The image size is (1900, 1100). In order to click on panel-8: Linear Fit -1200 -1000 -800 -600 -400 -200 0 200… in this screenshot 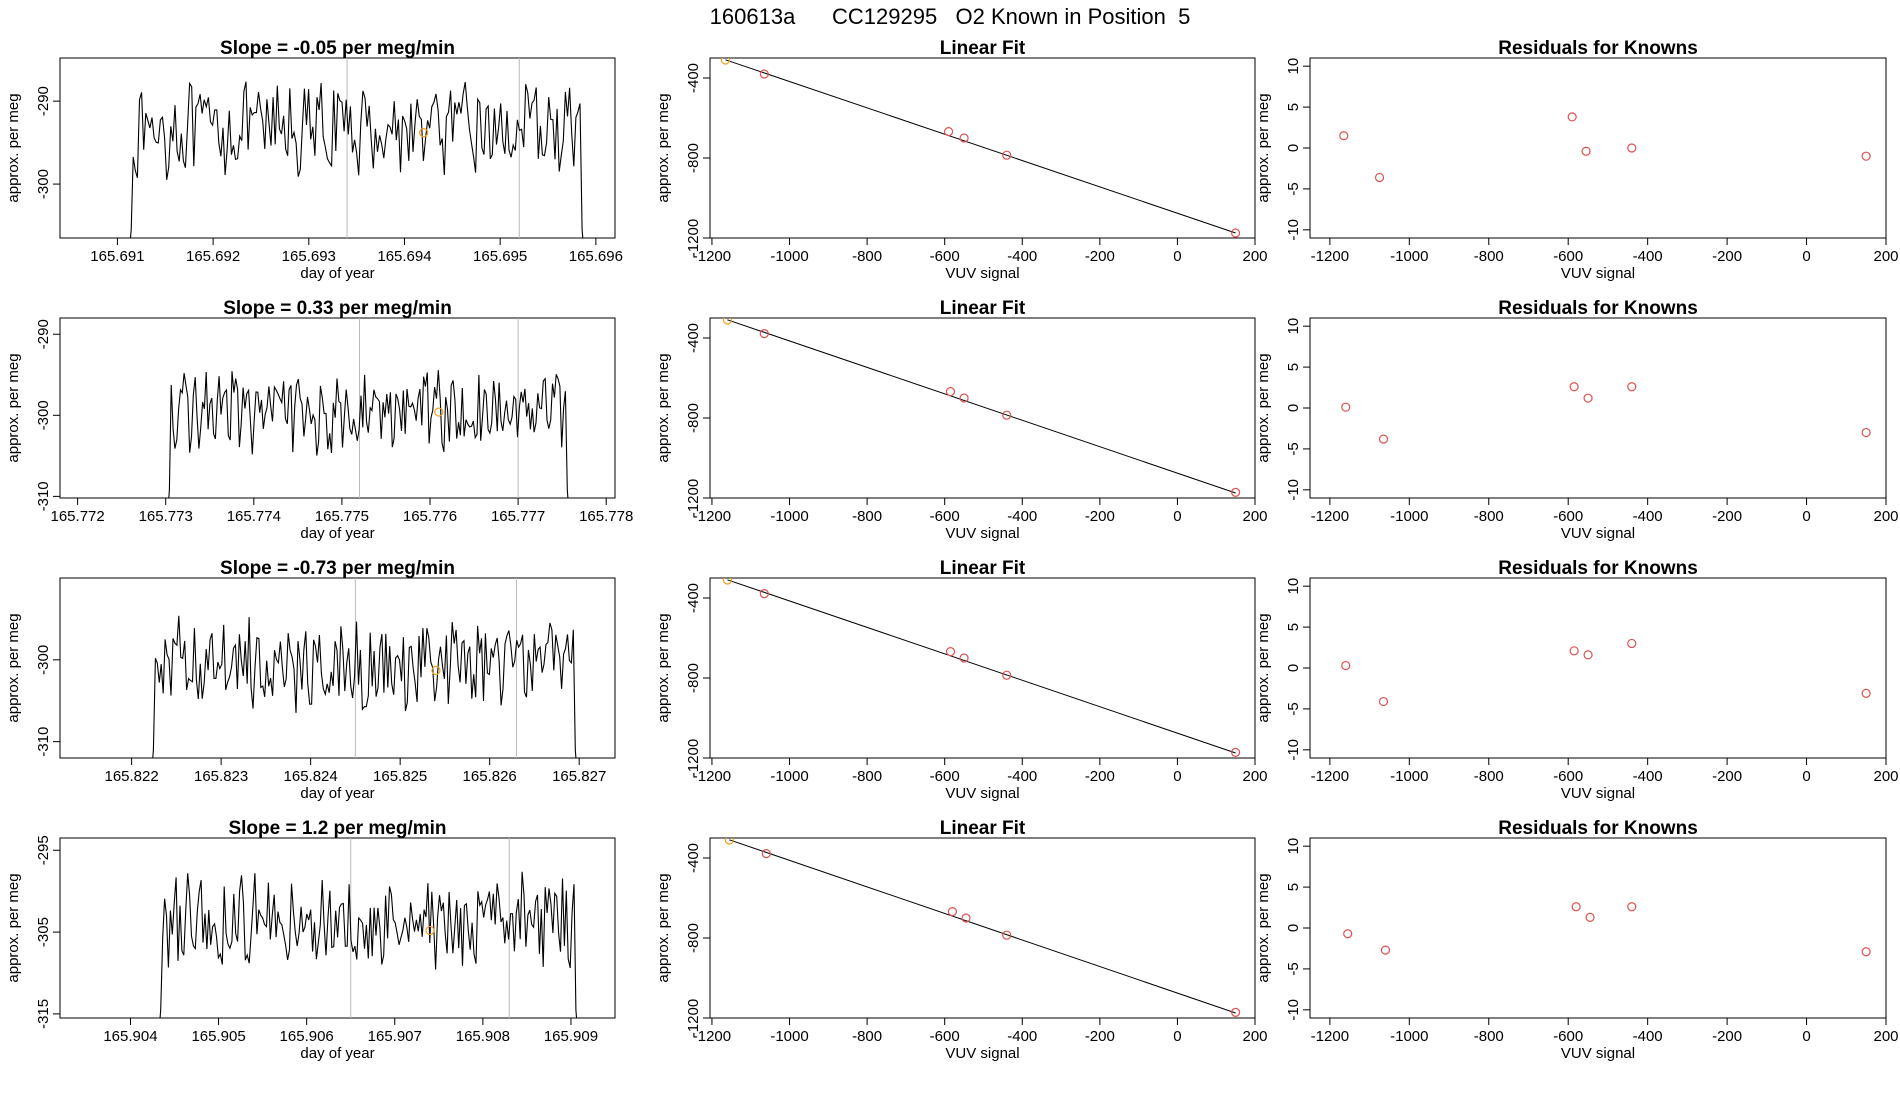, I will do `click(961, 680)`.